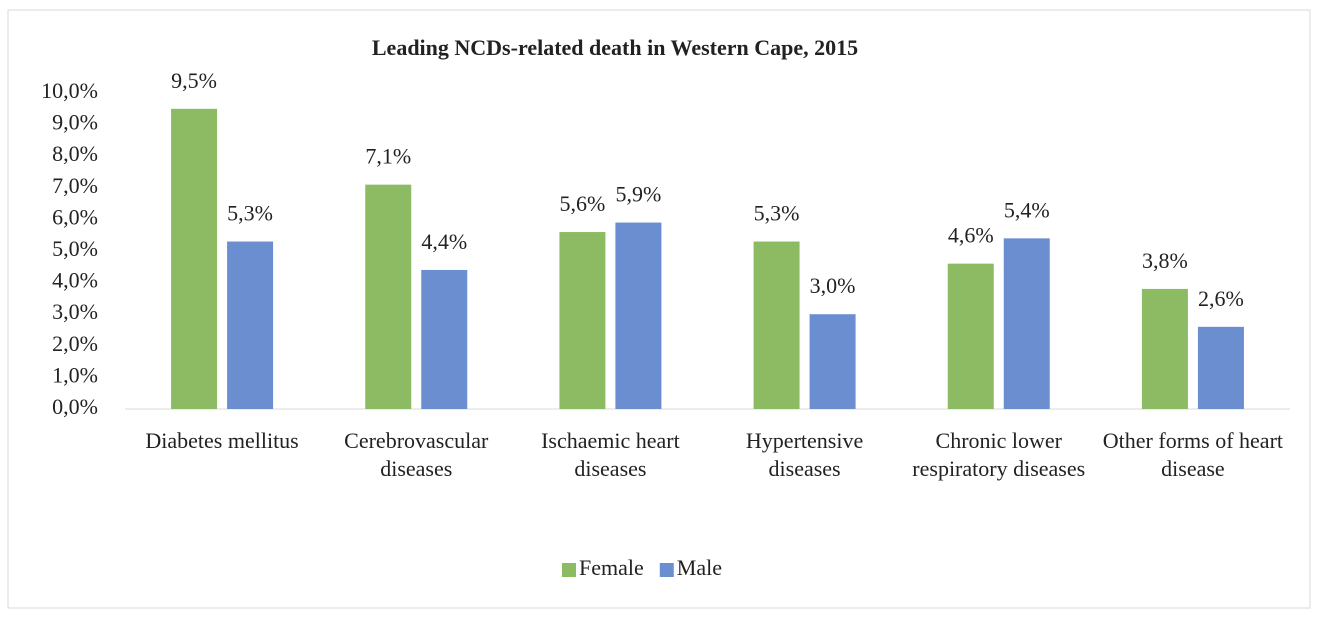  What do you see at coordinates (1193, 454) in the screenshot?
I see `x-tick-label: Other forms of heart disease` at bounding box center [1193, 454].